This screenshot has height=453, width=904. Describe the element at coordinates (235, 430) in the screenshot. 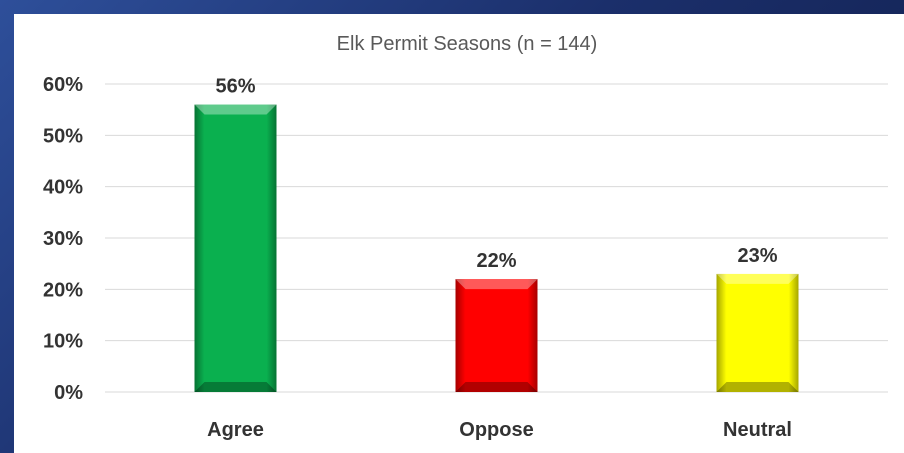

I see `x-category-label: Agree` at that location.